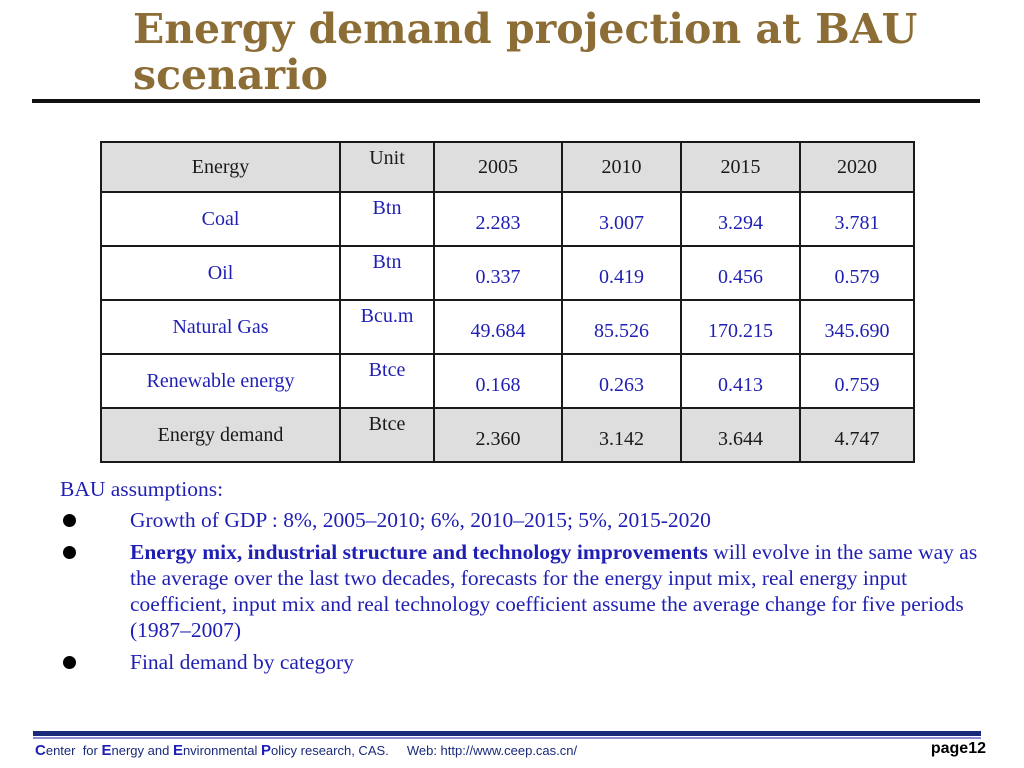  I want to click on table-header-cell: 2020, so click(857, 167).